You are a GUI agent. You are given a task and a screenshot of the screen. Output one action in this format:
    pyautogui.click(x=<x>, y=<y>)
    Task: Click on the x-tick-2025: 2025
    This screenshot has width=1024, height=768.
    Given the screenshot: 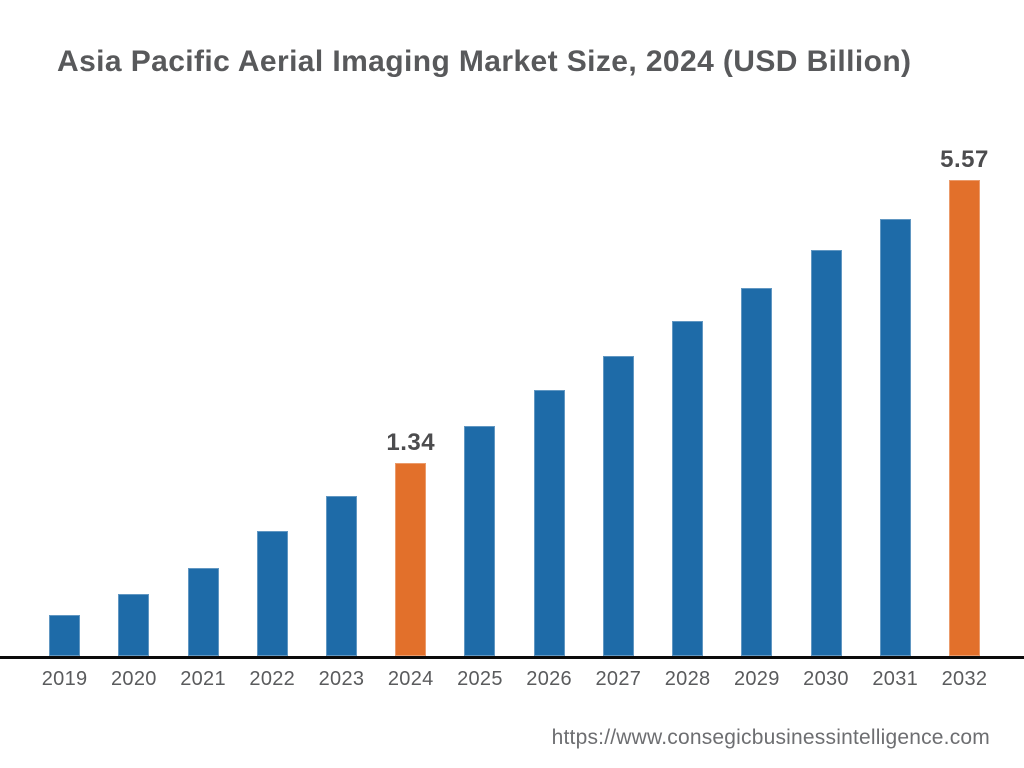 What is the action you would take?
    pyautogui.click(x=480, y=679)
    